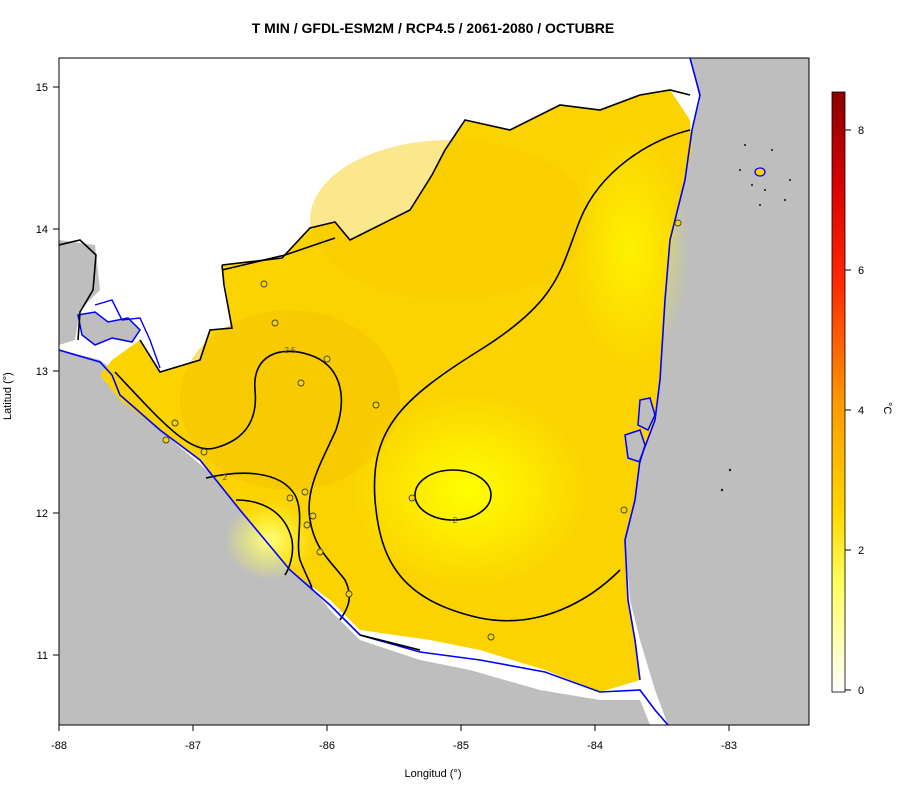  What do you see at coordinates (635, 446) in the screenshot?
I see `lagoon-east` at bounding box center [635, 446].